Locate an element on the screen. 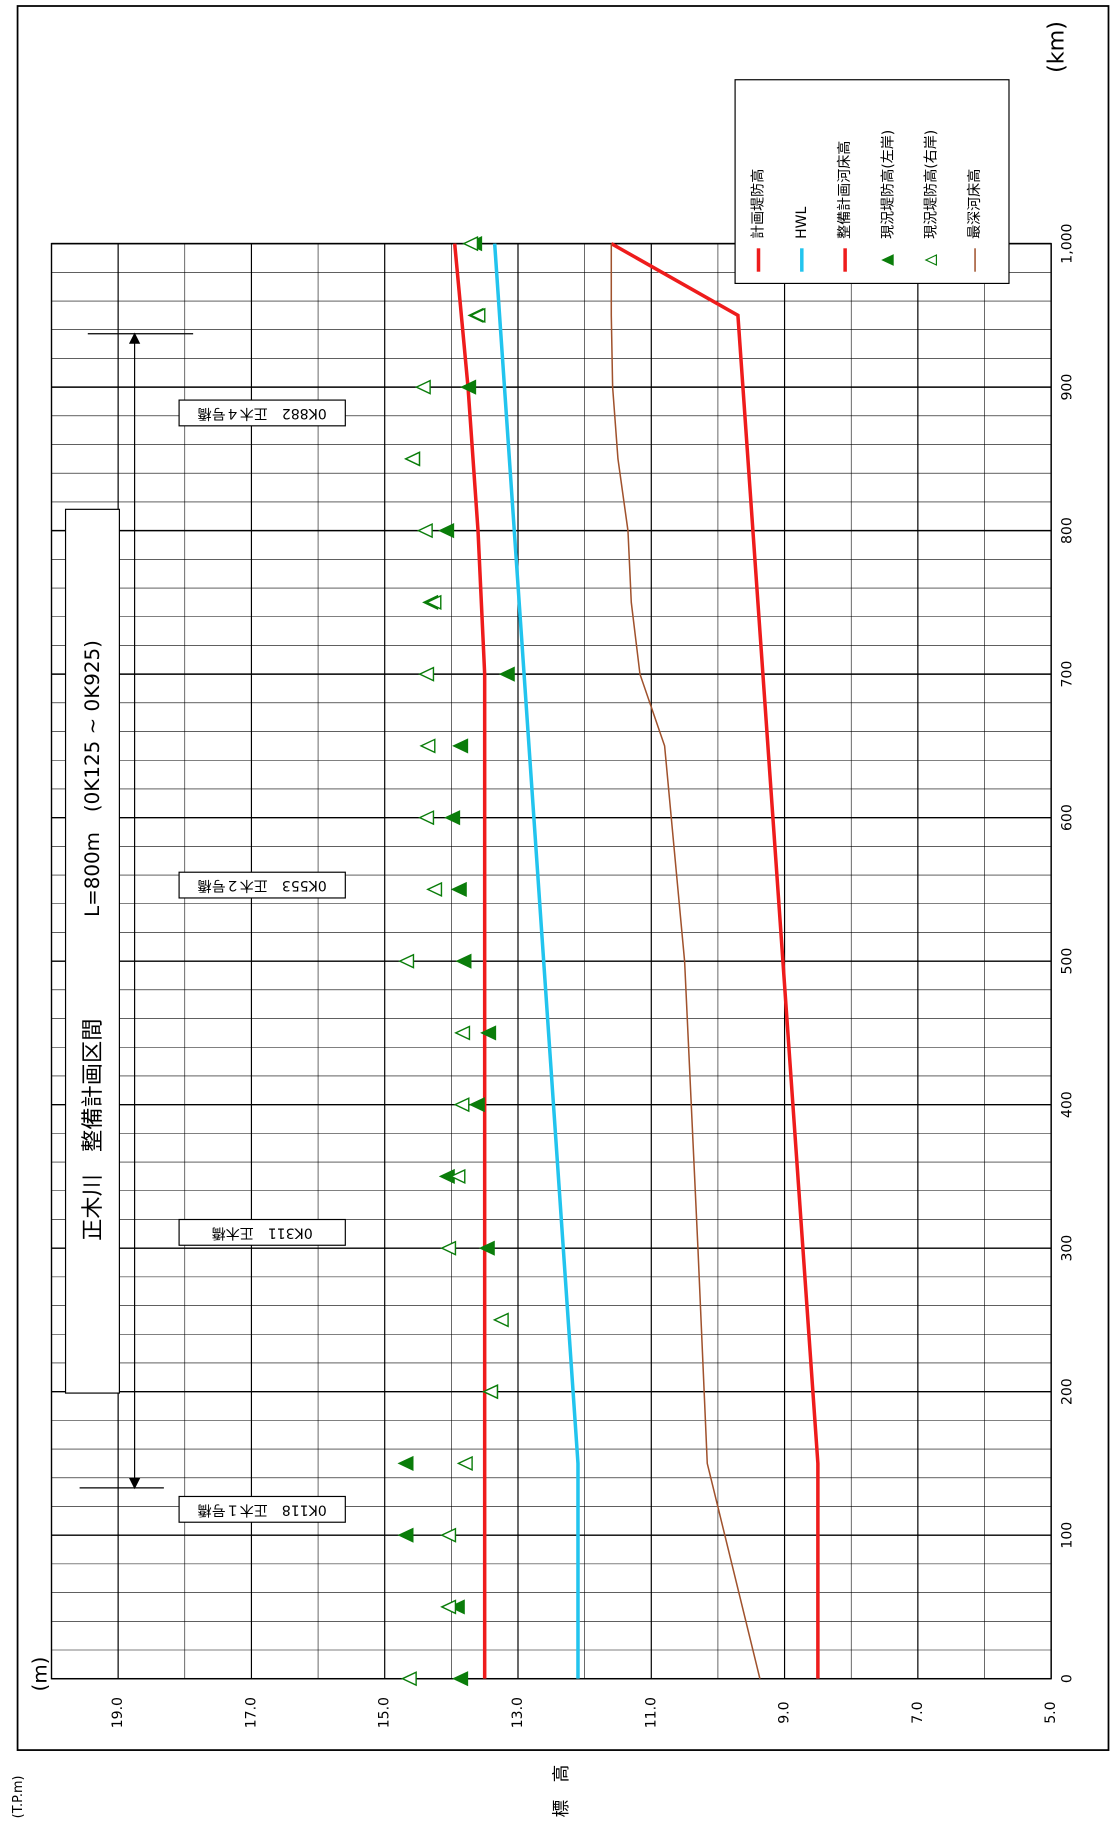 The width and height of the screenshot is (1112, 1831). legend-label: 整備計画河床高 is located at coordinates (844, 190).